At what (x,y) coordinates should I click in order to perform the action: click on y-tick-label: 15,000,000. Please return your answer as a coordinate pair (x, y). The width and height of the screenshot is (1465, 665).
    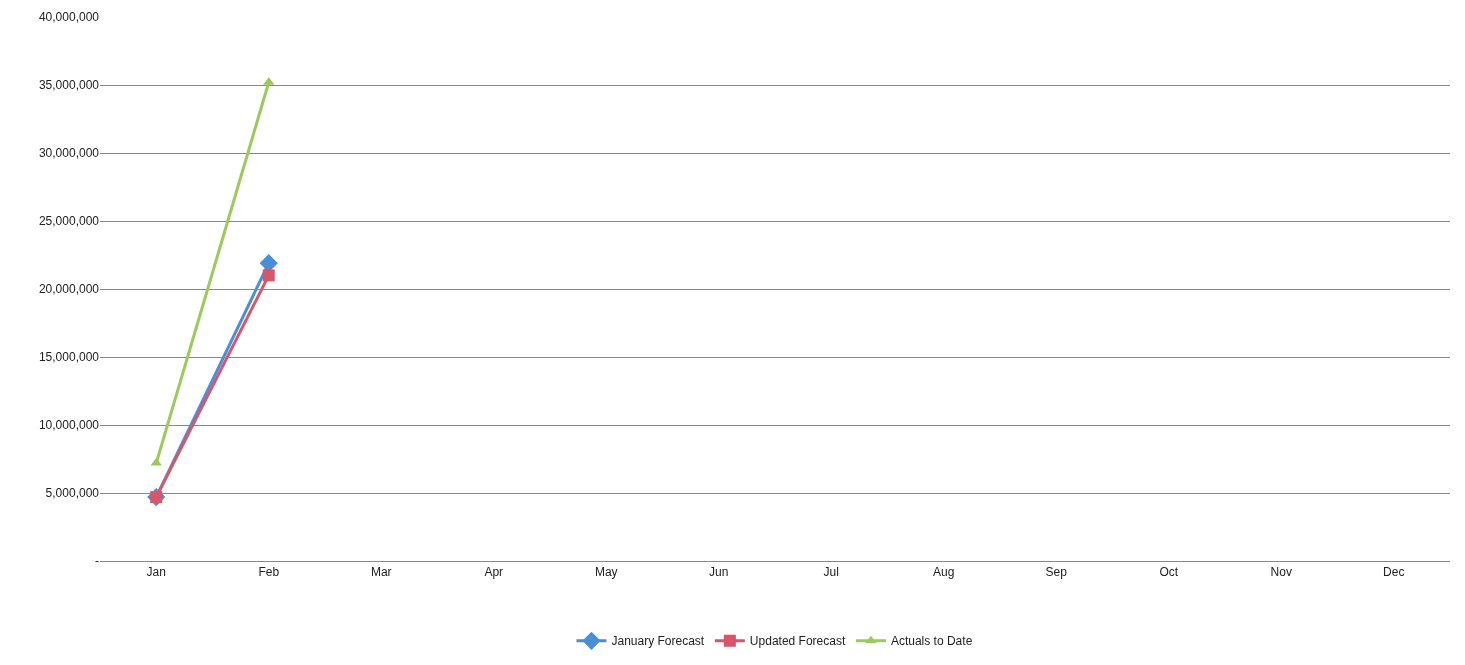
    Looking at the image, I should click on (69, 357).